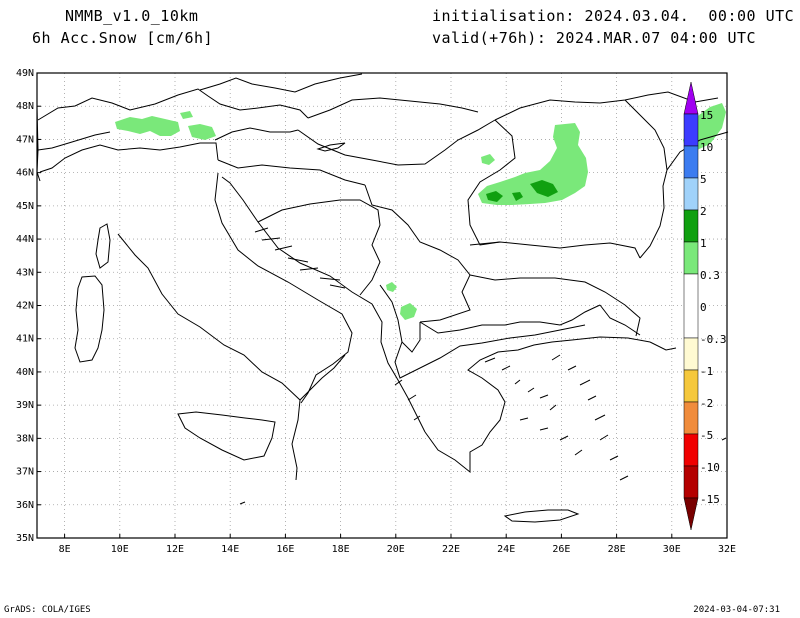 This screenshot has height=618, width=800. Describe the element at coordinates (281, 83) in the screenshot. I see `border-czech` at that location.